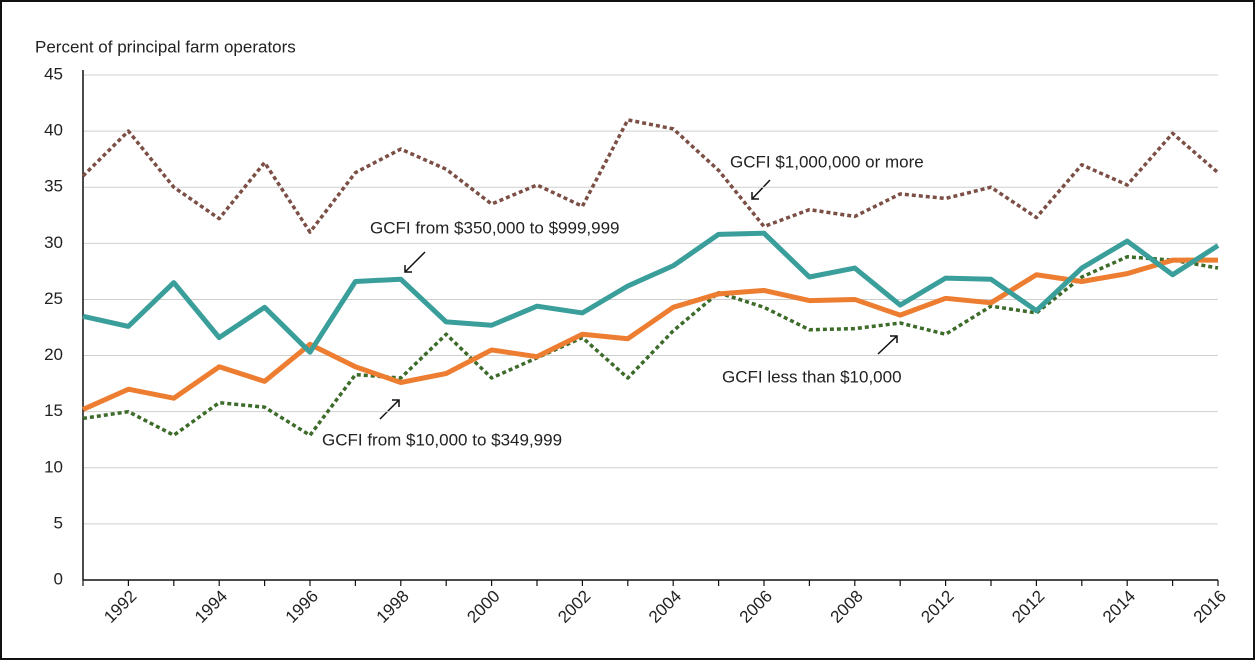 The image size is (1255, 660). I want to click on y-tick-label: 40, so click(53, 130).